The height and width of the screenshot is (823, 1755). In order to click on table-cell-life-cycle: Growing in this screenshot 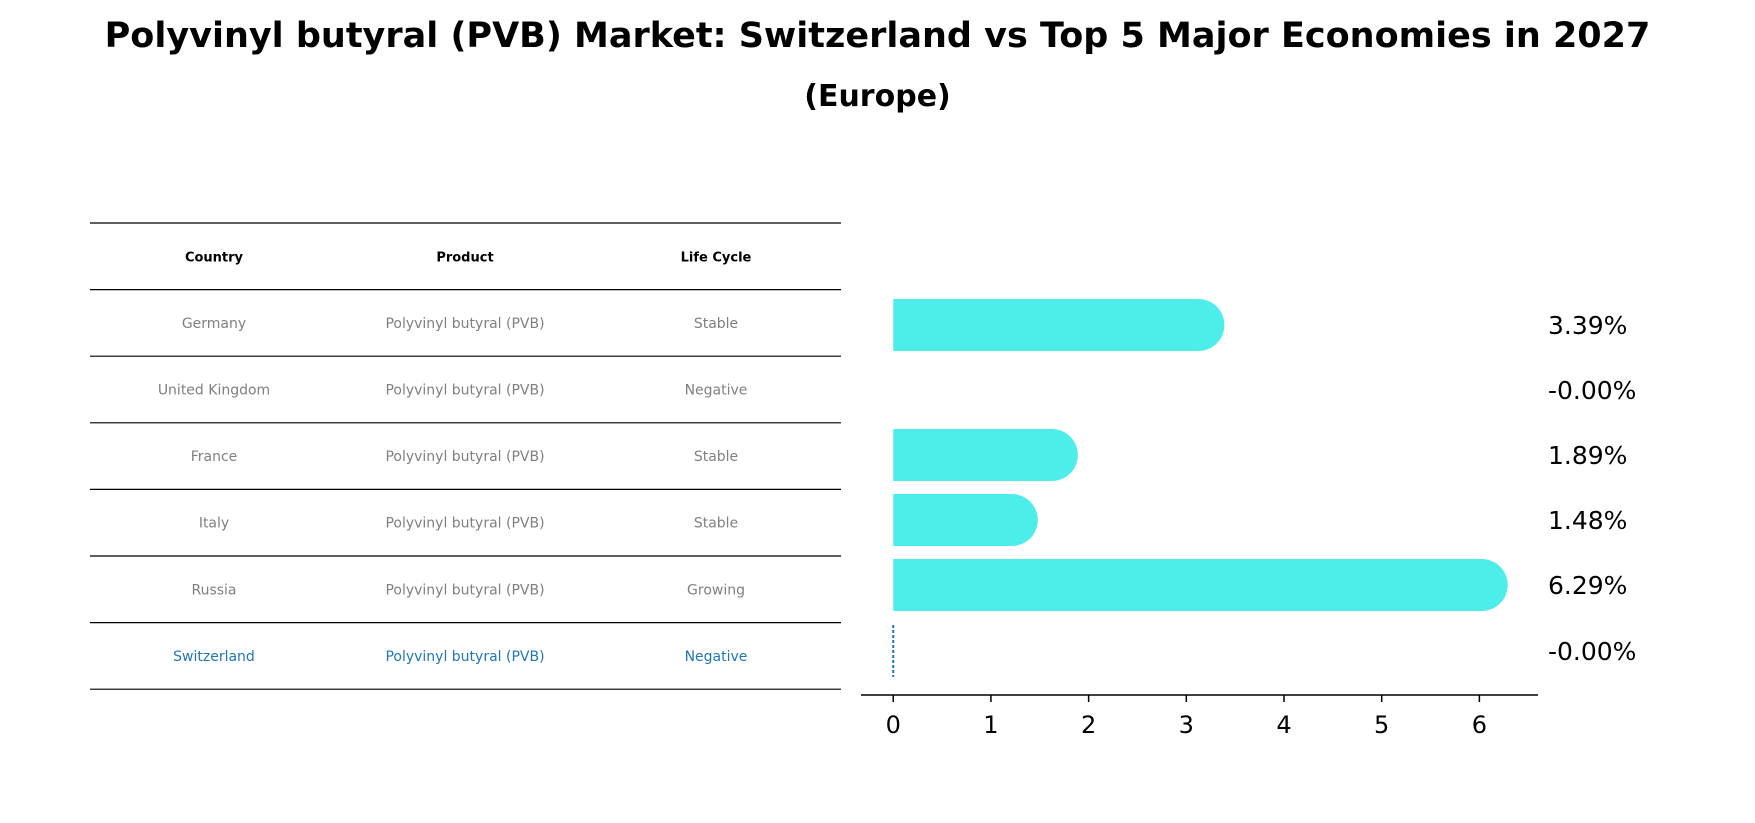, I will do `click(716, 590)`.